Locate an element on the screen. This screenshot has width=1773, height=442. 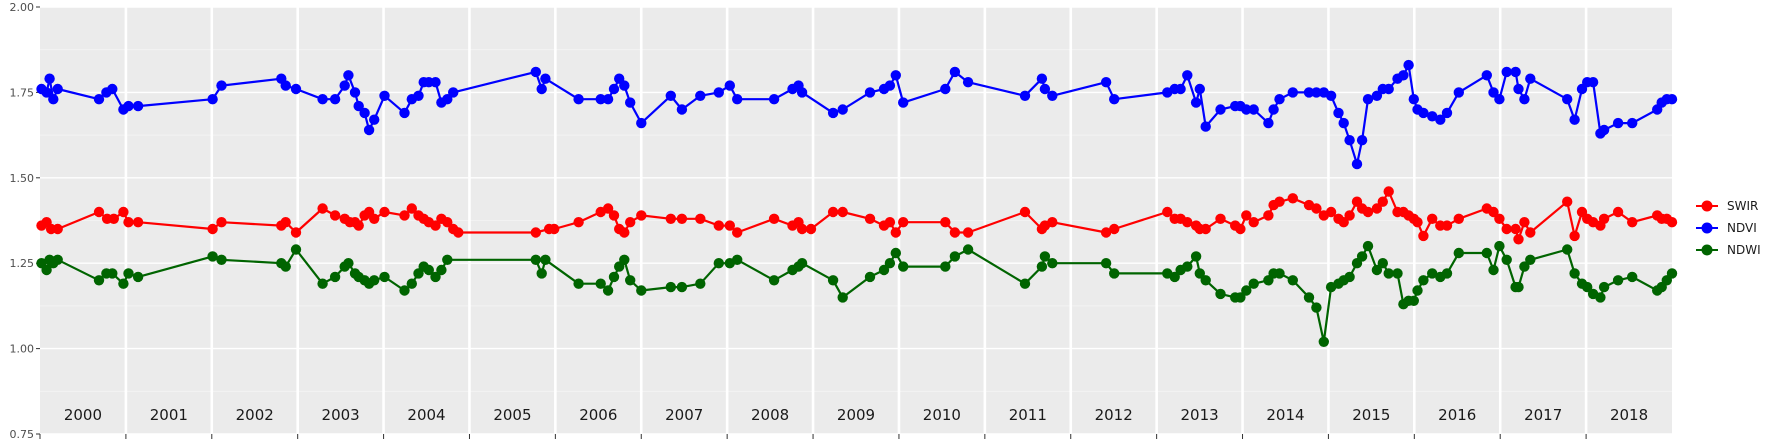
year-label: 2009 is located at coordinates (856, 415).